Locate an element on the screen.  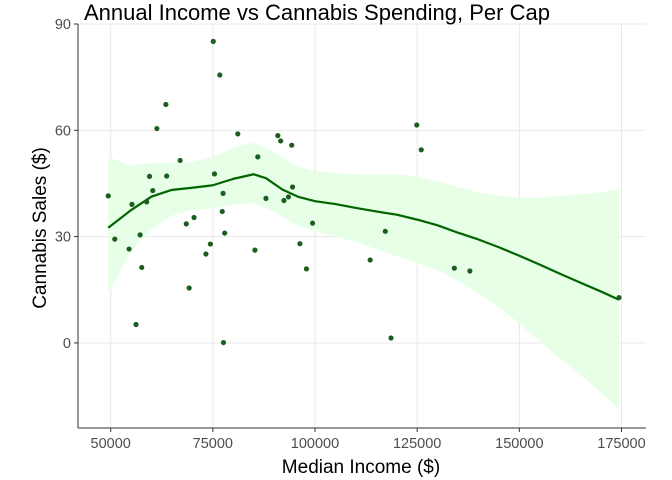
y-tick-label-0: 0 is located at coordinates (67, 344).